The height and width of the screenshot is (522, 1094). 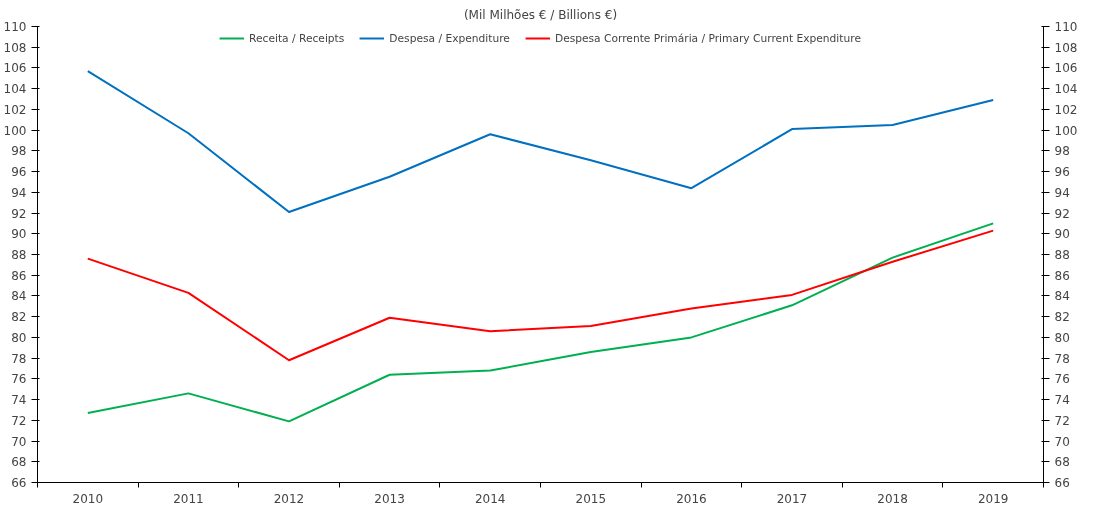 What do you see at coordinates (15, 109) in the screenshot?
I see `y-tick-label: 102` at bounding box center [15, 109].